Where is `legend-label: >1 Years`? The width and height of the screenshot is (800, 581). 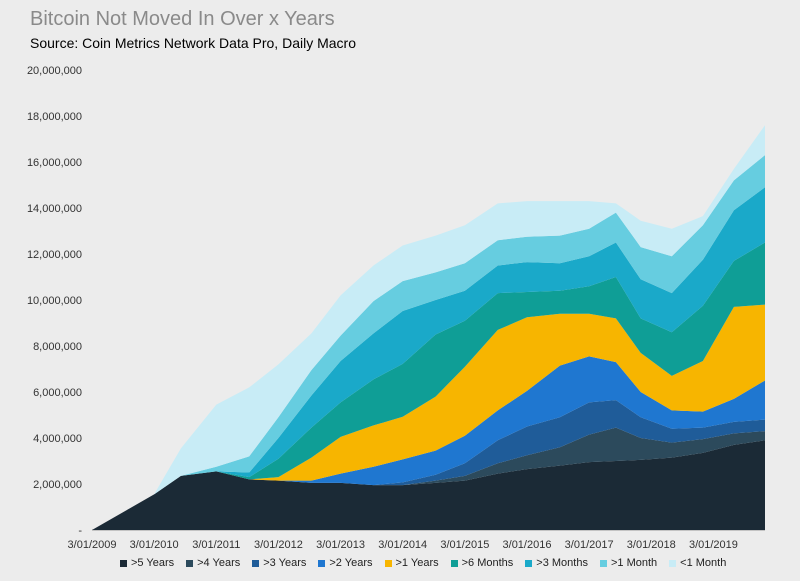
legend-label: >1 Years is located at coordinates (417, 563).